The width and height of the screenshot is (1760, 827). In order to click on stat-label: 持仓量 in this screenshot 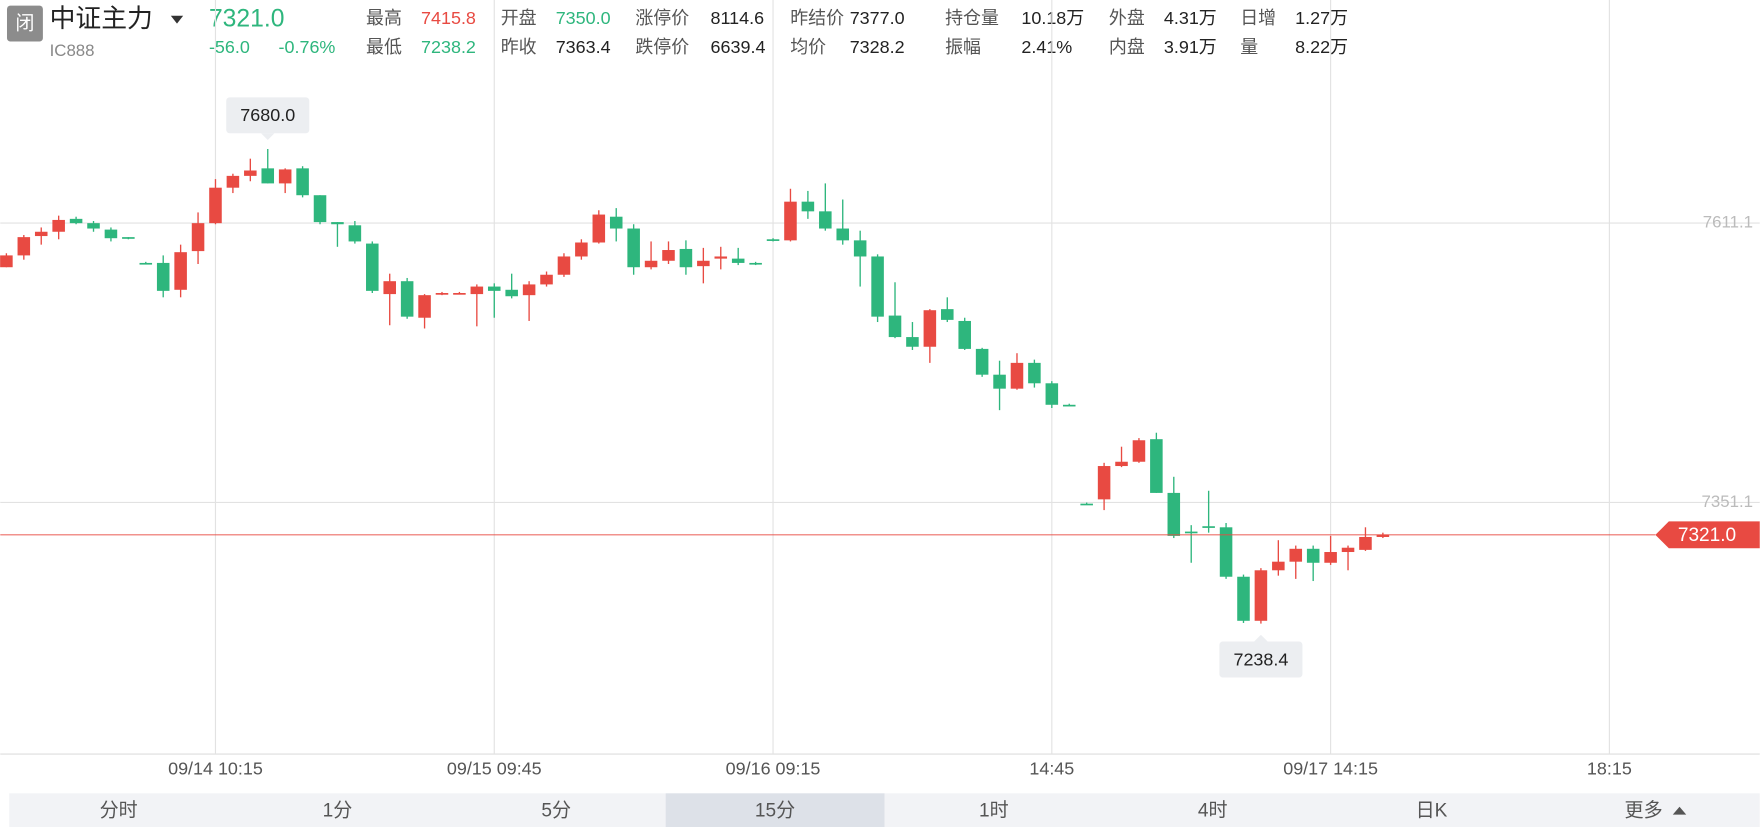, I will do `click(972, 18)`.